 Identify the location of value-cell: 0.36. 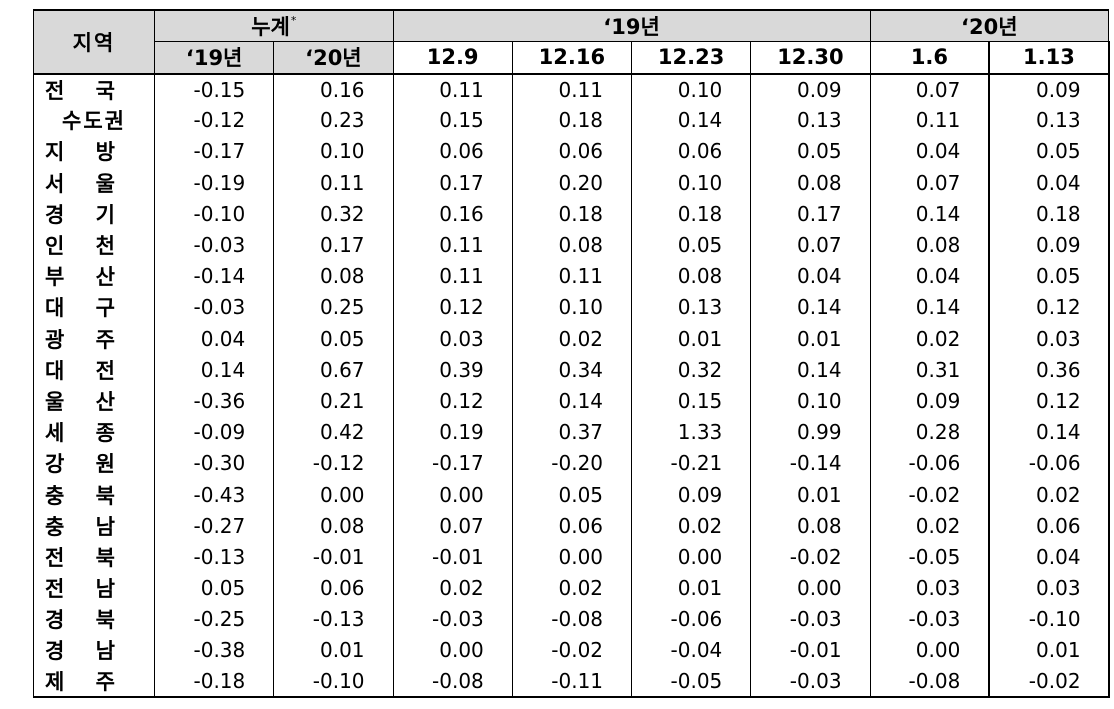
(1049, 370).